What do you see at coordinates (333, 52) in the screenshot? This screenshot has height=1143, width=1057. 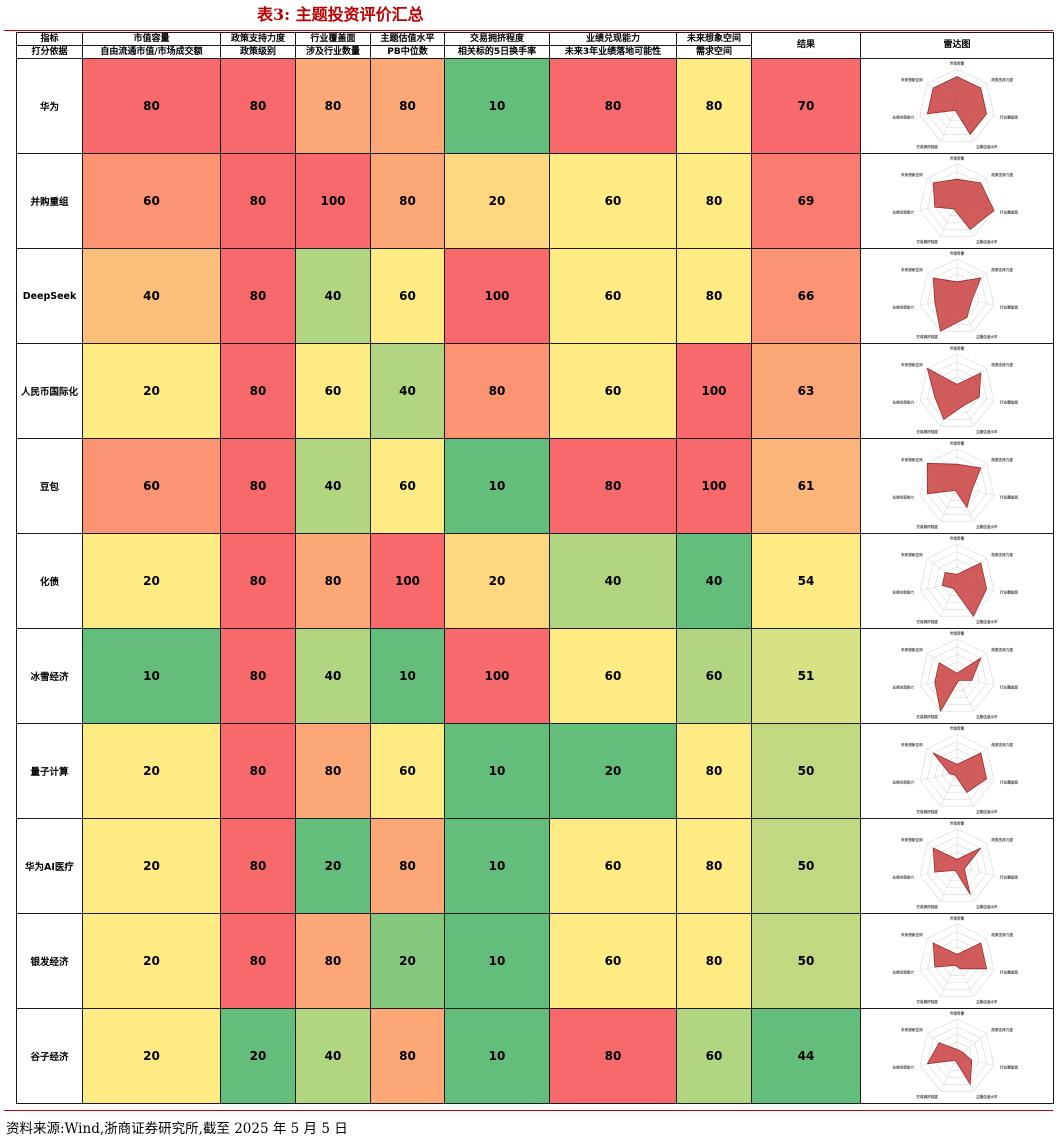 I see `header-cell: 涉及行业数量` at bounding box center [333, 52].